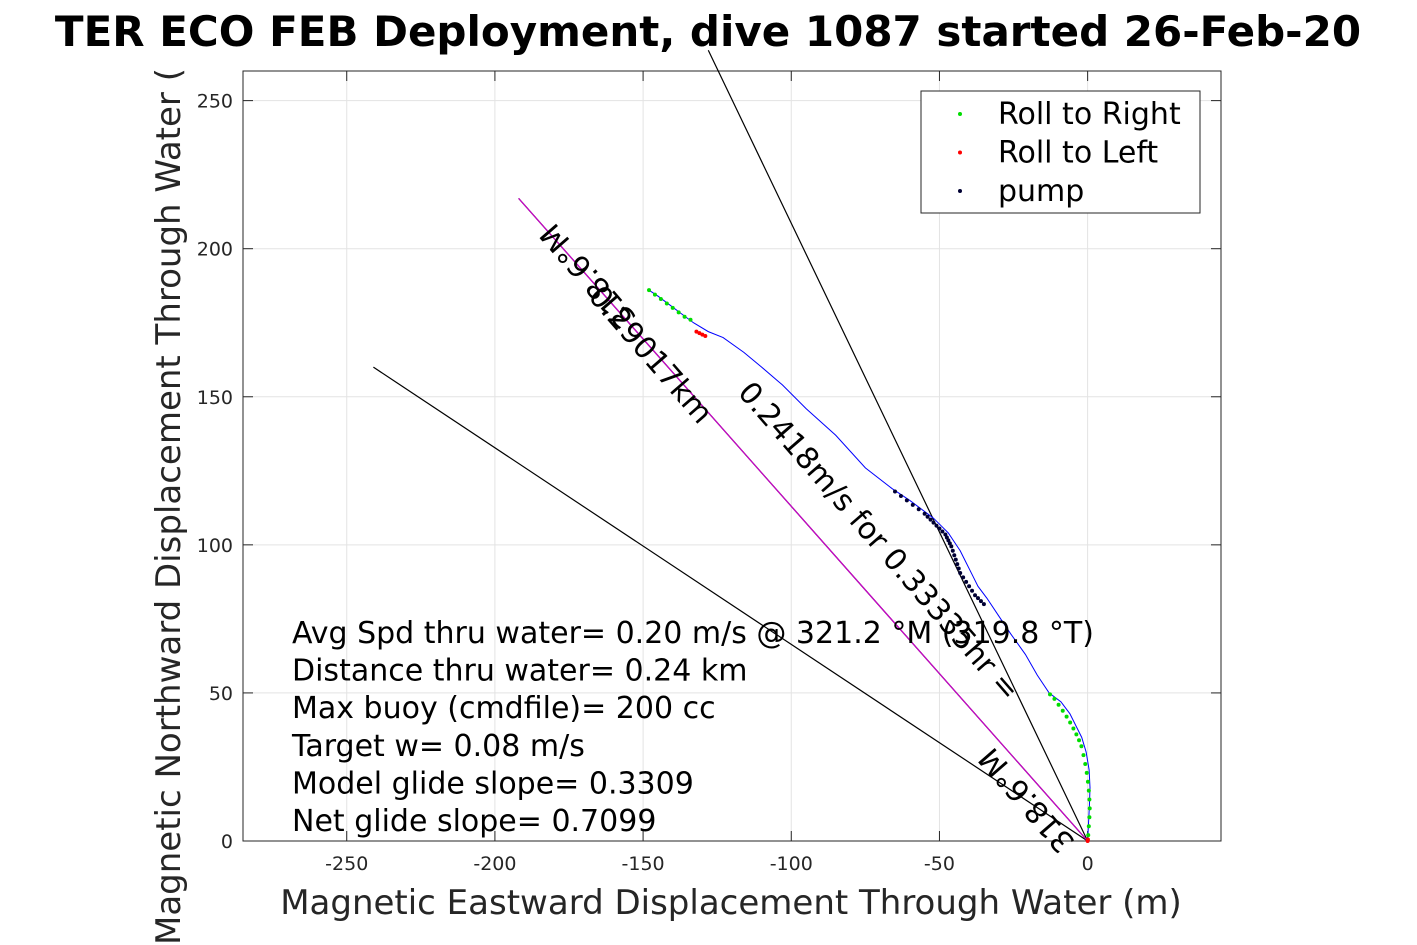  Describe the element at coordinates (791, 864) in the screenshot. I see `x-tick-label: -100` at that location.